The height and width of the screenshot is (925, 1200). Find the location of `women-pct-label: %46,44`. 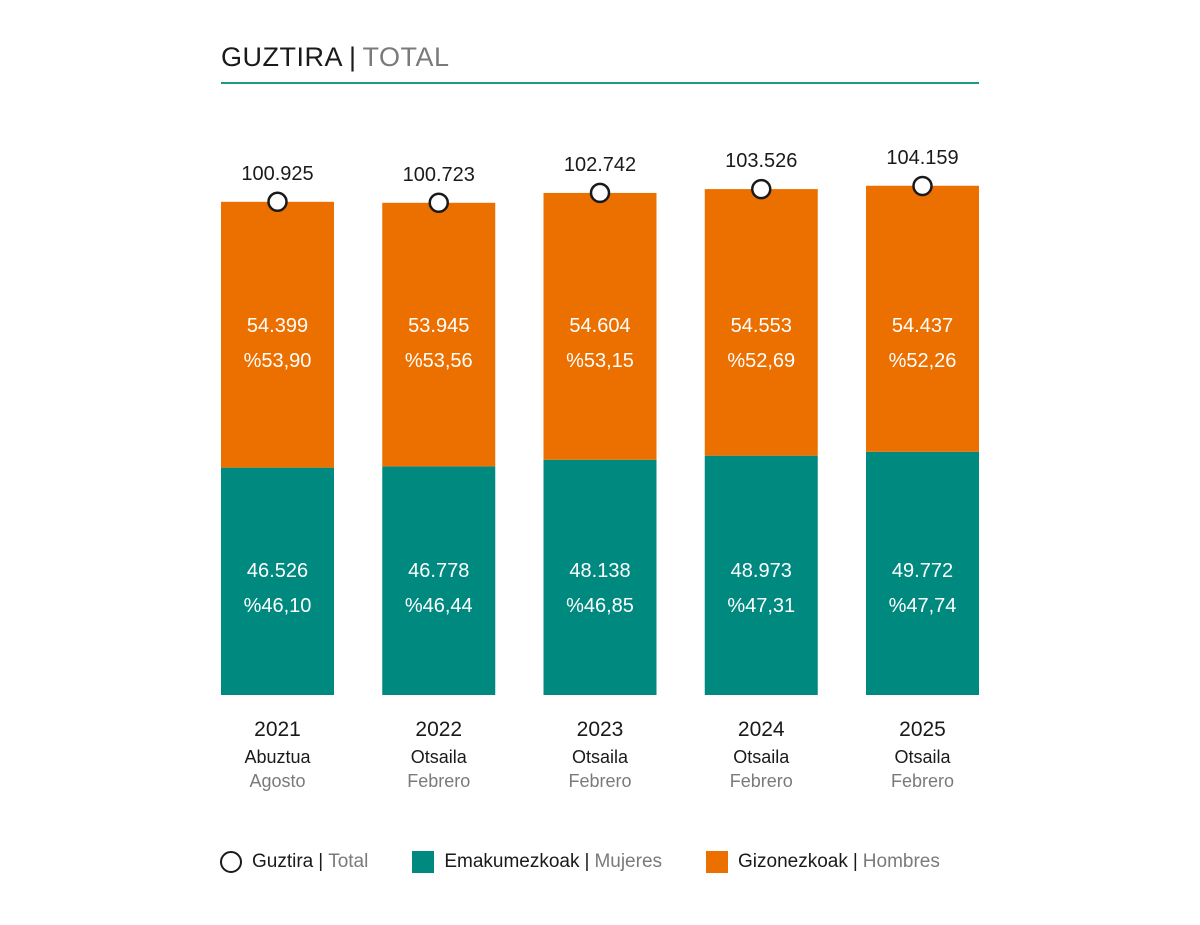

women-pct-label: %46,44 is located at coordinates (439, 606).